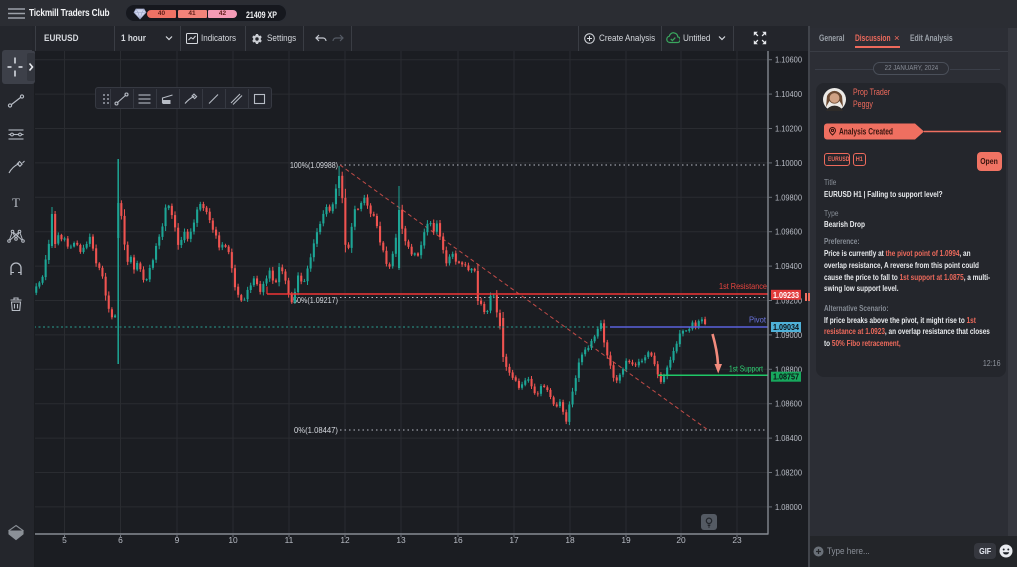 The height and width of the screenshot is (567, 1017). I want to click on svg-text: 18, so click(570, 540).